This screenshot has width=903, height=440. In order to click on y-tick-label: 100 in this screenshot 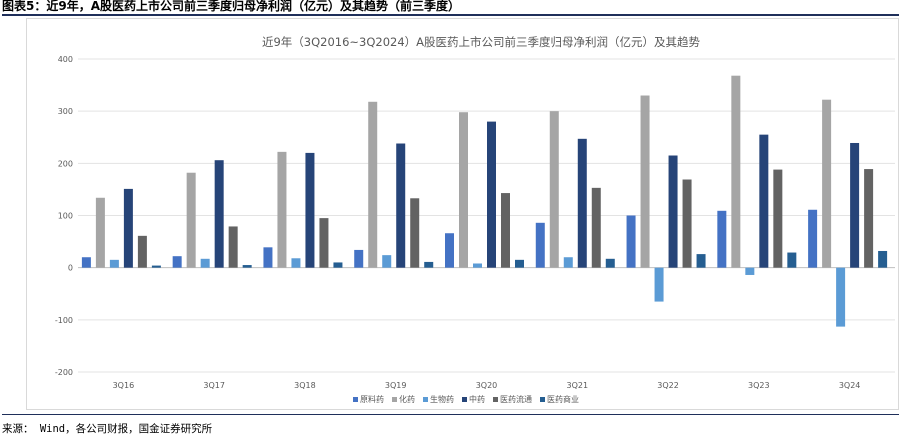, I will do `click(65, 216)`.